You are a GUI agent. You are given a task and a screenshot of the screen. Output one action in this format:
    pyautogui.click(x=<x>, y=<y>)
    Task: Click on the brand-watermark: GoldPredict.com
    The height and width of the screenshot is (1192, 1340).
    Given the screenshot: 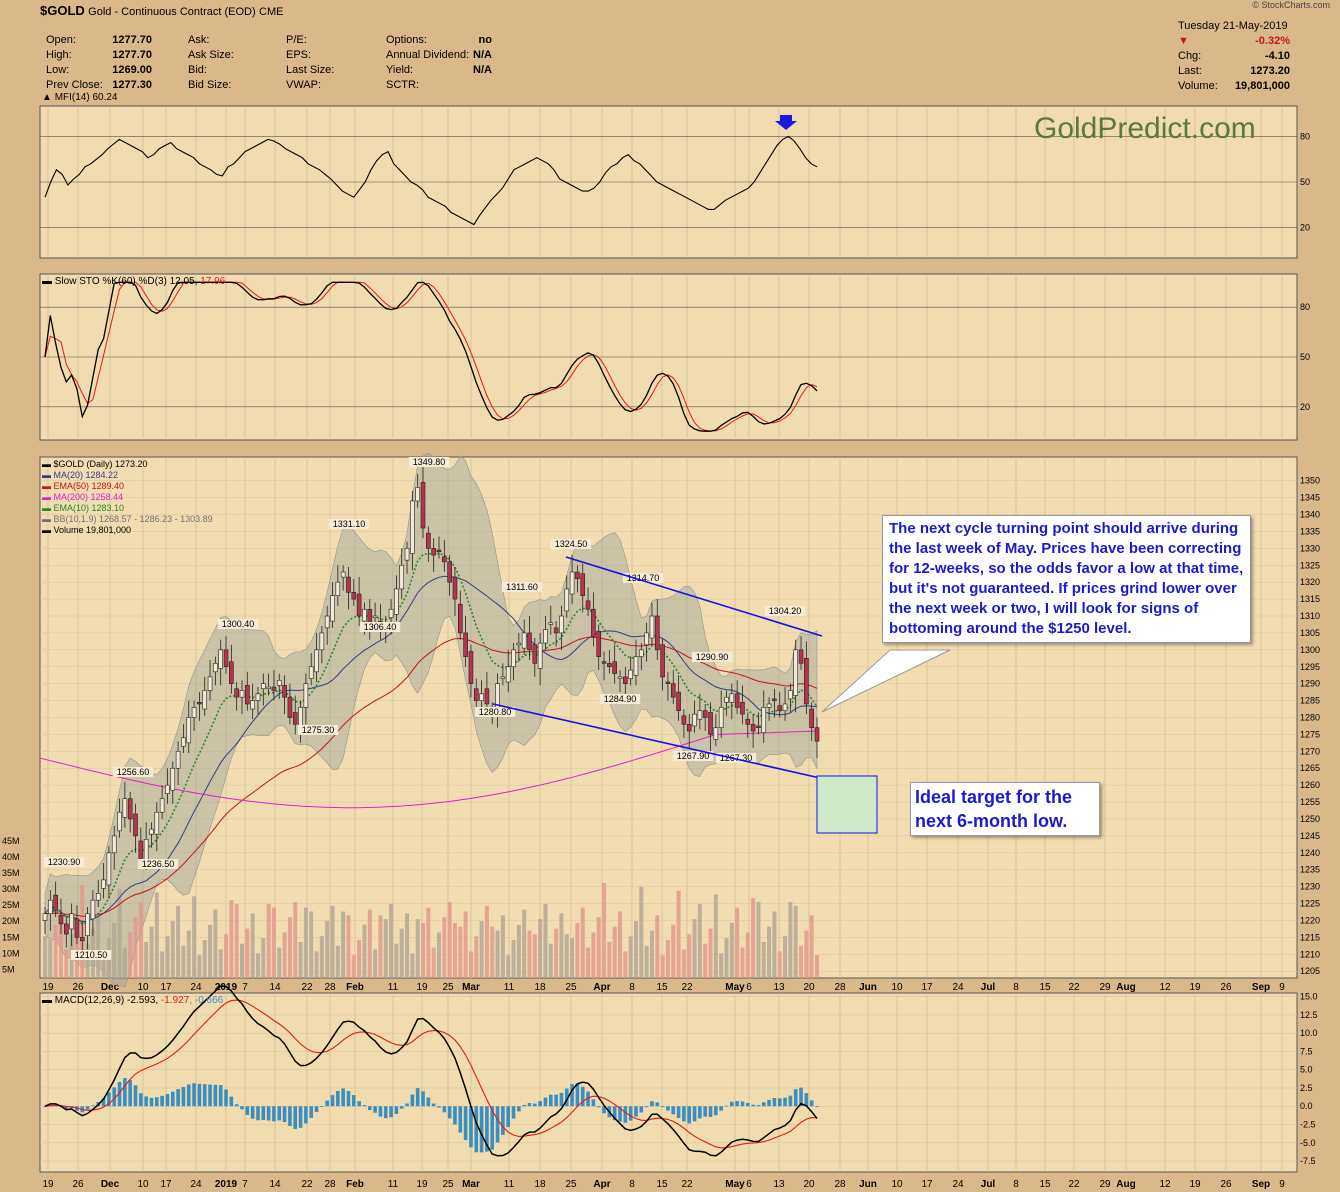 What is the action you would take?
    pyautogui.click(x=1145, y=128)
    